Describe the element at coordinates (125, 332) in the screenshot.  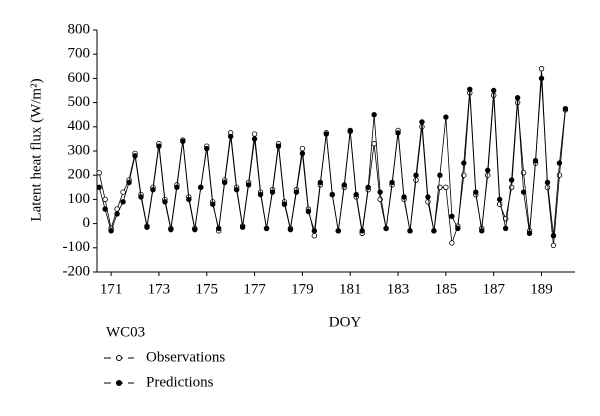
I see `legend-title: WC03` at that location.